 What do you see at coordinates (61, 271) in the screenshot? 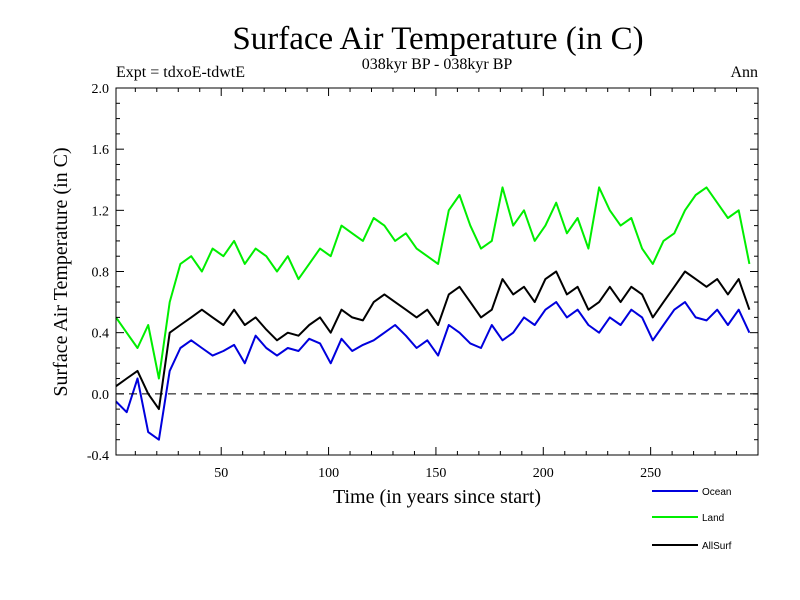
I see `y-axis-label: Surface Air Temperature (in C)` at bounding box center [61, 271].